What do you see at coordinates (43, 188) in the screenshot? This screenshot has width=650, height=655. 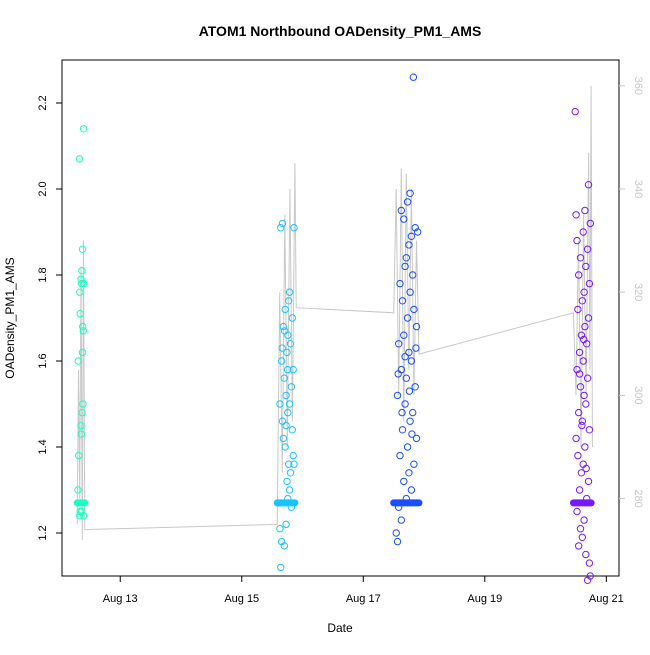 I see `y-tick-label: 2.0` at bounding box center [43, 188].